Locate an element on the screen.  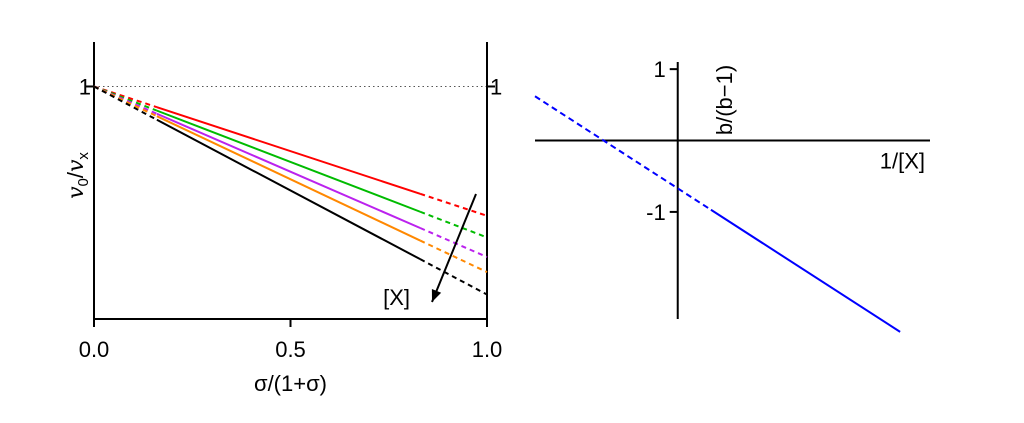
series-4-solid is located at coordinates (288, 189).